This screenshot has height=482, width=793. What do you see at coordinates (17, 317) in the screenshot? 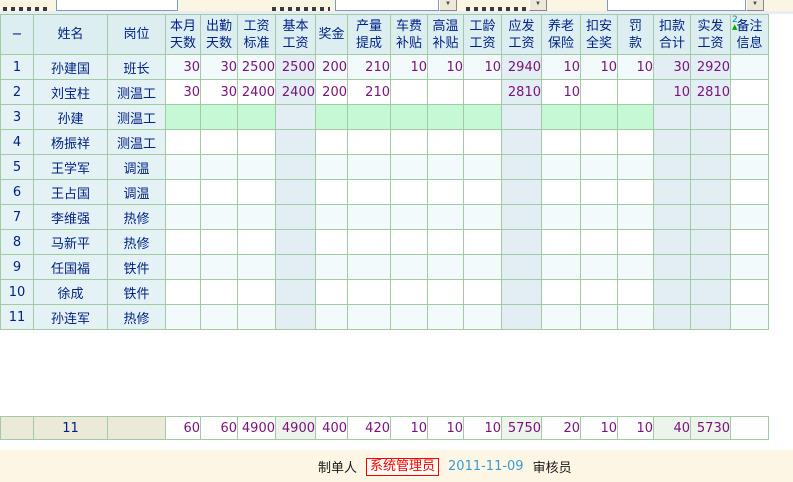
I see `cell: 11` at bounding box center [17, 317].